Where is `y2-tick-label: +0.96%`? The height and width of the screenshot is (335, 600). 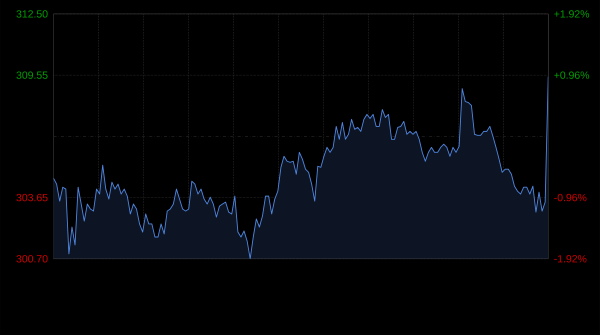
y2-tick-label: +0.96% is located at coordinates (572, 75).